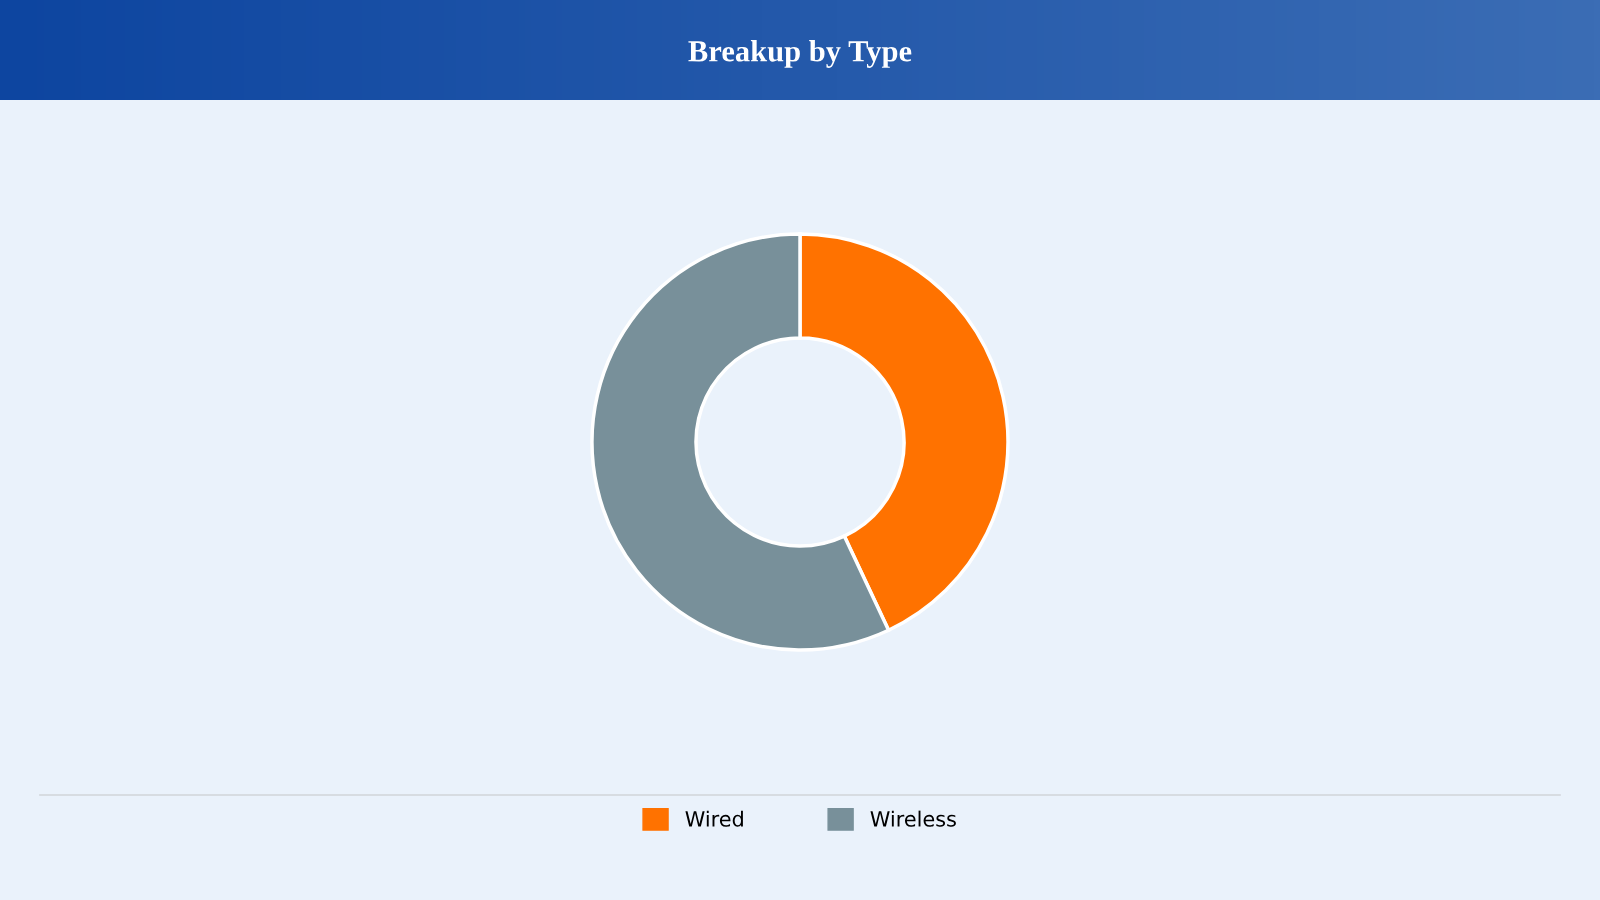 The height and width of the screenshot is (900, 1600). What do you see at coordinates (913, 818) in the screenshot?
I see `legend-label: Wireless` at bounding box center [913, 818].